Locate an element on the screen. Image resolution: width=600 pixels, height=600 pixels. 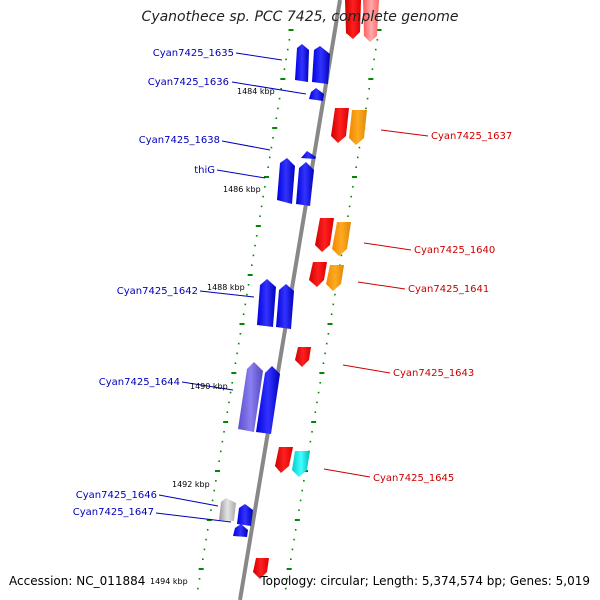
map-title: Cyanothece sp. PCC 7425, complete genome is located at coordinates (300, 17).